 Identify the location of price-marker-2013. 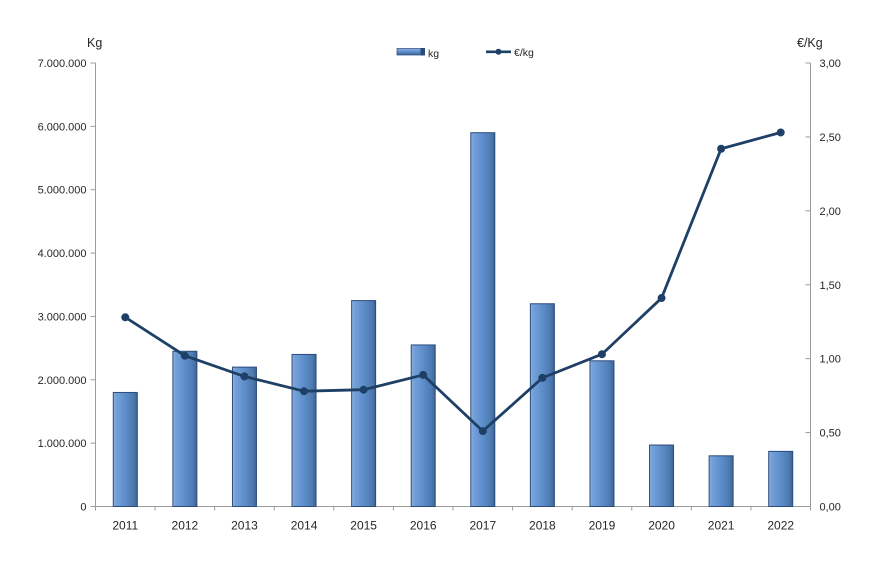
(244, 376).